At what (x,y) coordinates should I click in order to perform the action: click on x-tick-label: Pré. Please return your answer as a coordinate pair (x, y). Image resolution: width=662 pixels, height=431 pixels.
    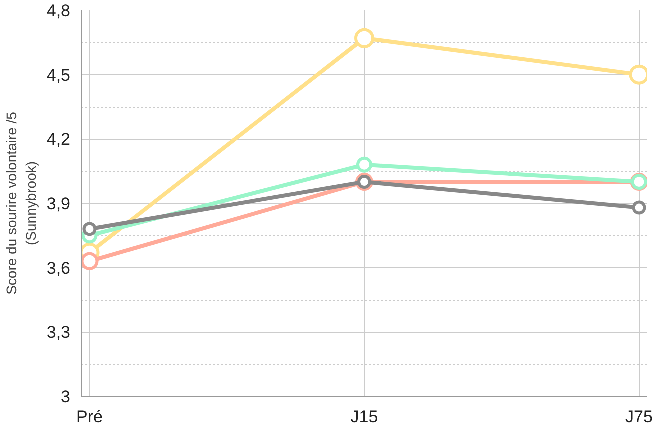
    Looking at the image, I should click on (89, 417).